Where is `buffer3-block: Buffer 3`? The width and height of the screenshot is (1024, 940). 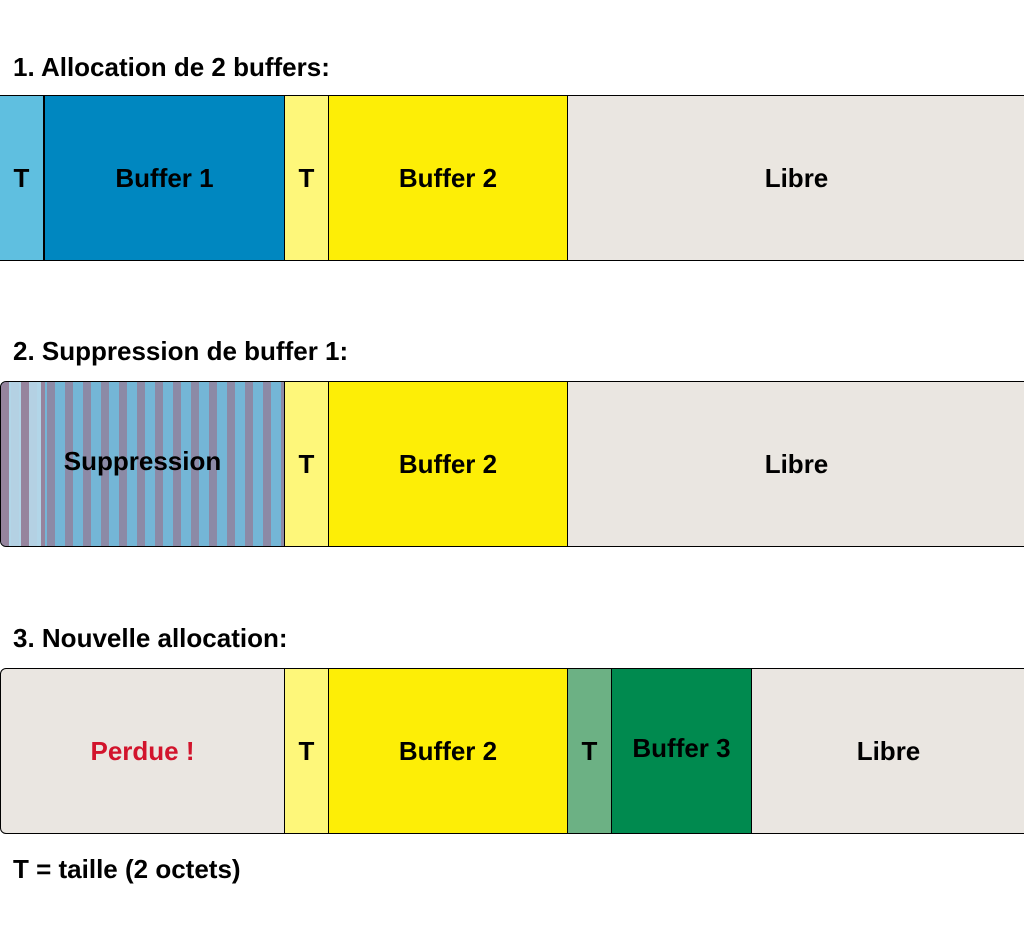
buffer3-block: Buffer 3 is located at coordinates (681, 751).